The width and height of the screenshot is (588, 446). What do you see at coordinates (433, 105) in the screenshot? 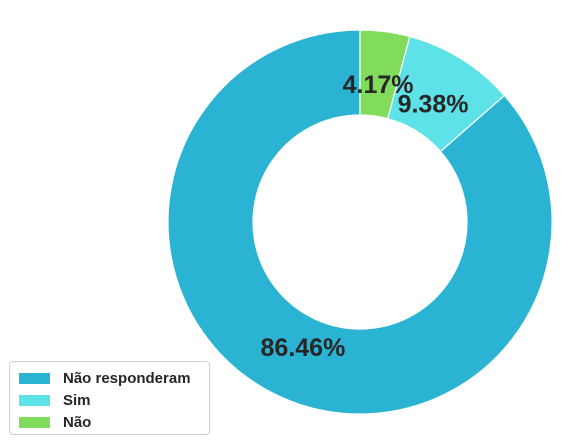
I see `slice-label-sim: 9.38%` at bounding box center [433, 105].